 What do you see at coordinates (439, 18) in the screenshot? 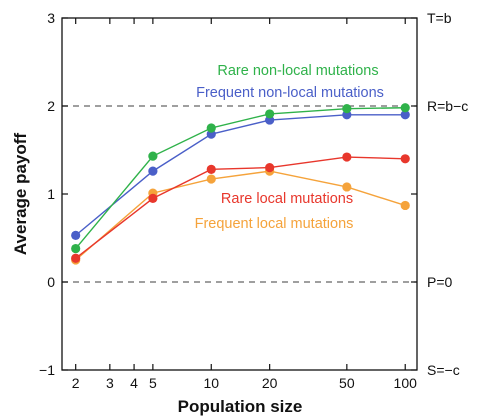
I see `reference-label: T=b` at bounding box center [439, 18].